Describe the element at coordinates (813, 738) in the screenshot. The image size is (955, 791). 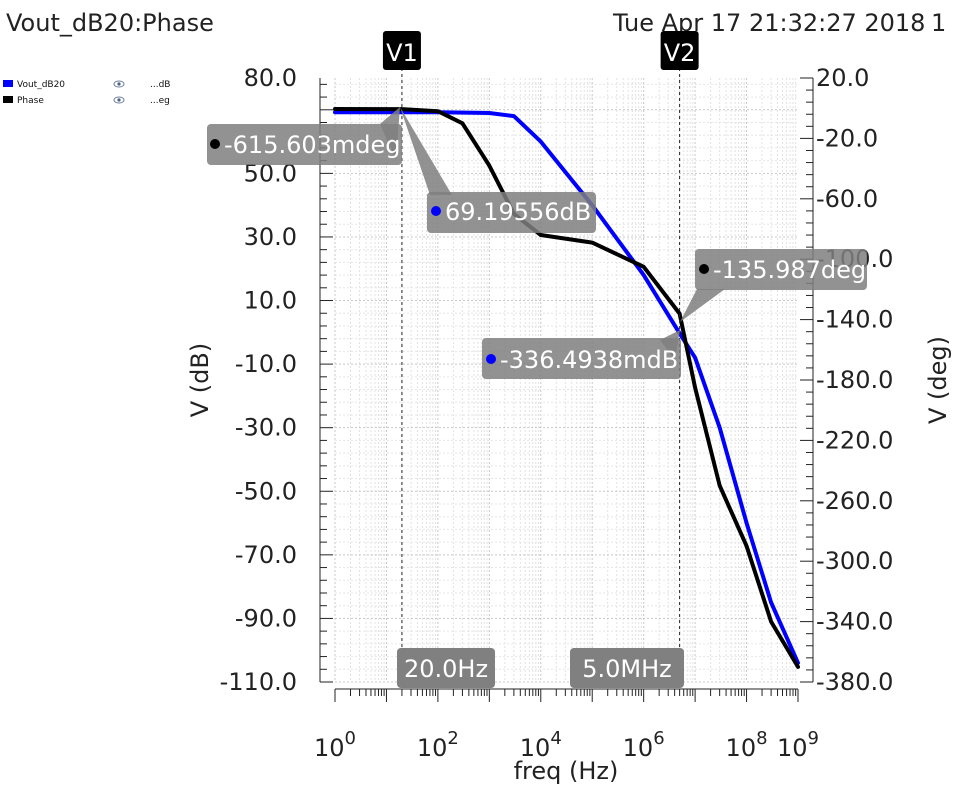
I see `x-tick-exponent: 9` at that location.